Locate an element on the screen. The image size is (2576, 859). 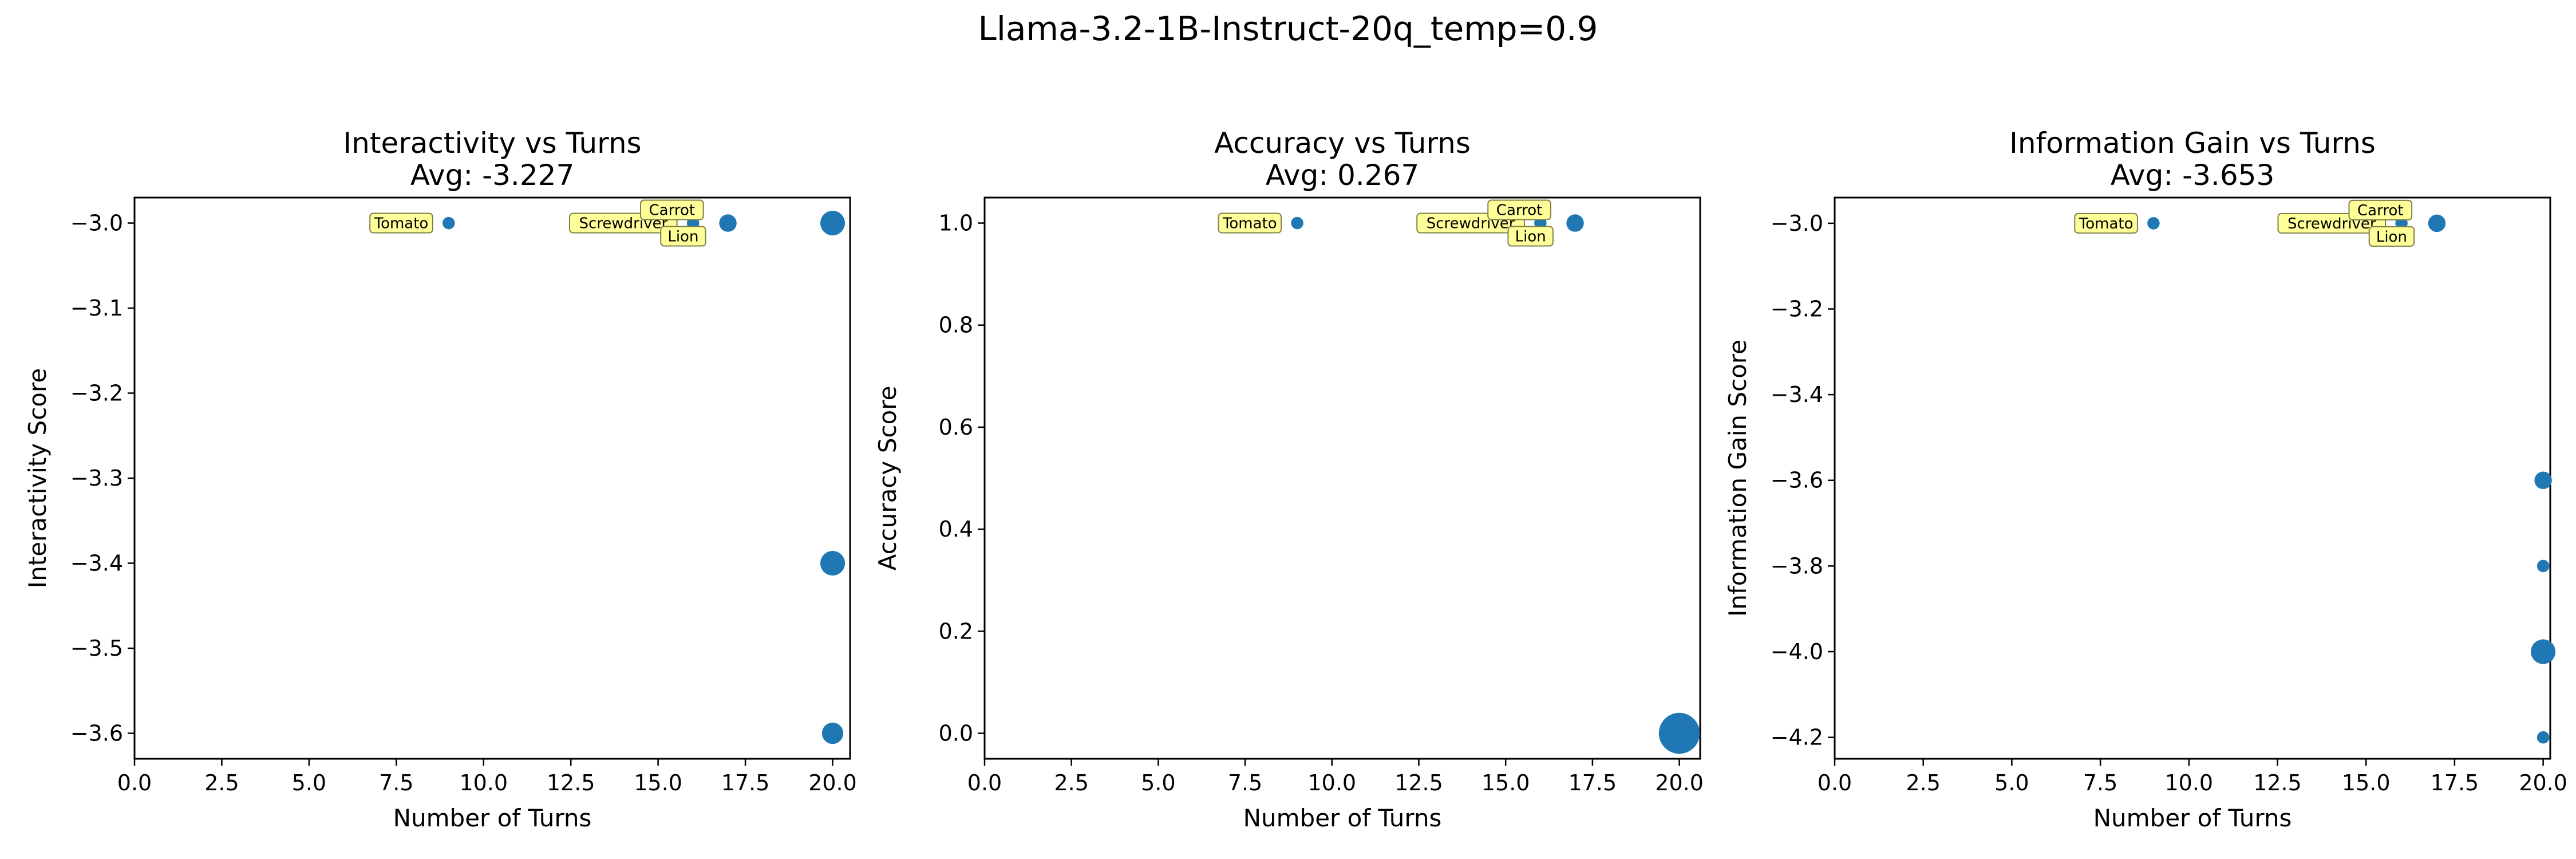
x-tick-label: 12.5 is located at coordinates (1418, 782).